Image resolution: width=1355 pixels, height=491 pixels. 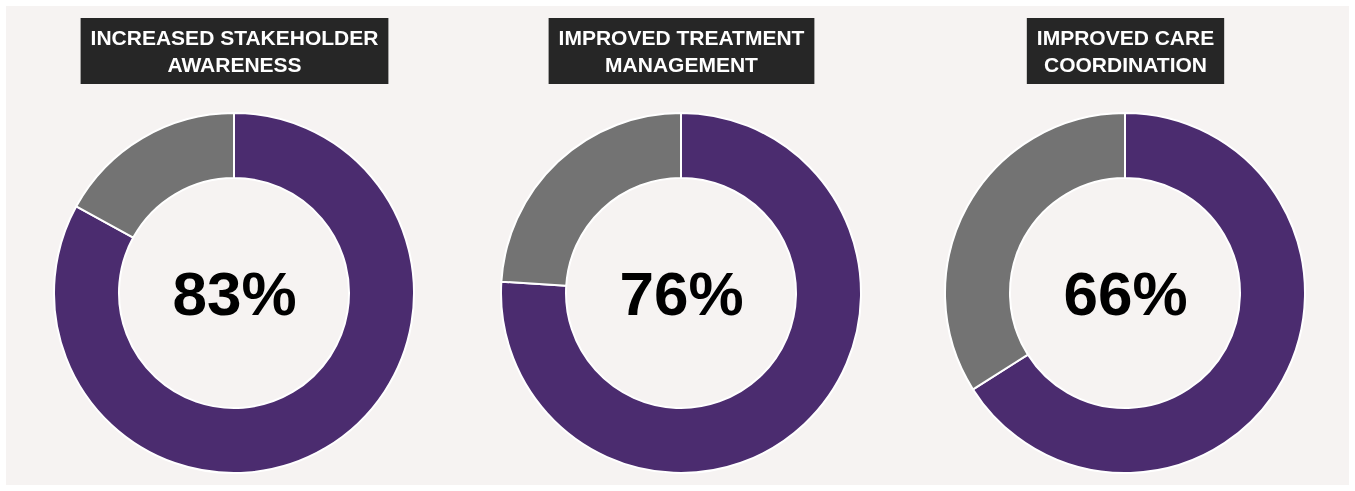 I want to click on chart-title: IMPROVED CARE COORDINATION, so click(x=1125, y=51).